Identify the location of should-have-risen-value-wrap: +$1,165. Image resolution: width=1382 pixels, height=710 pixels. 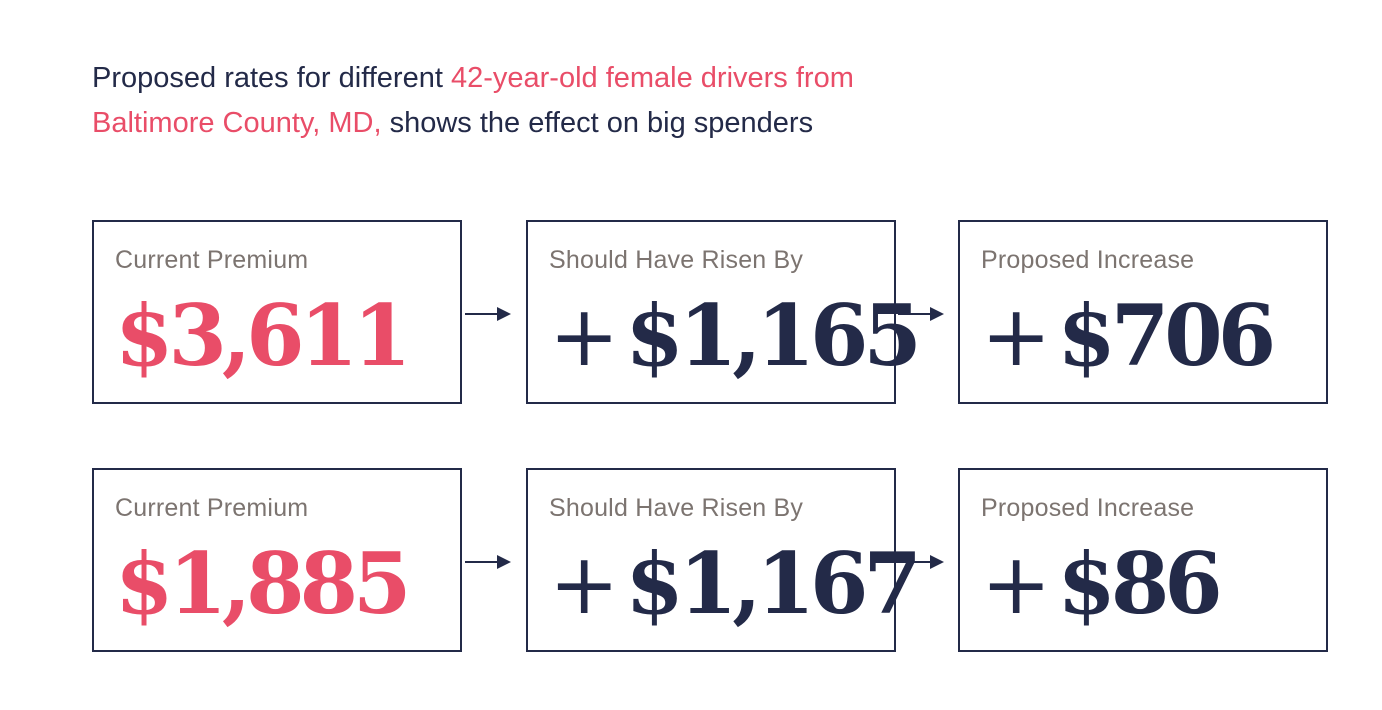
(735, 336).